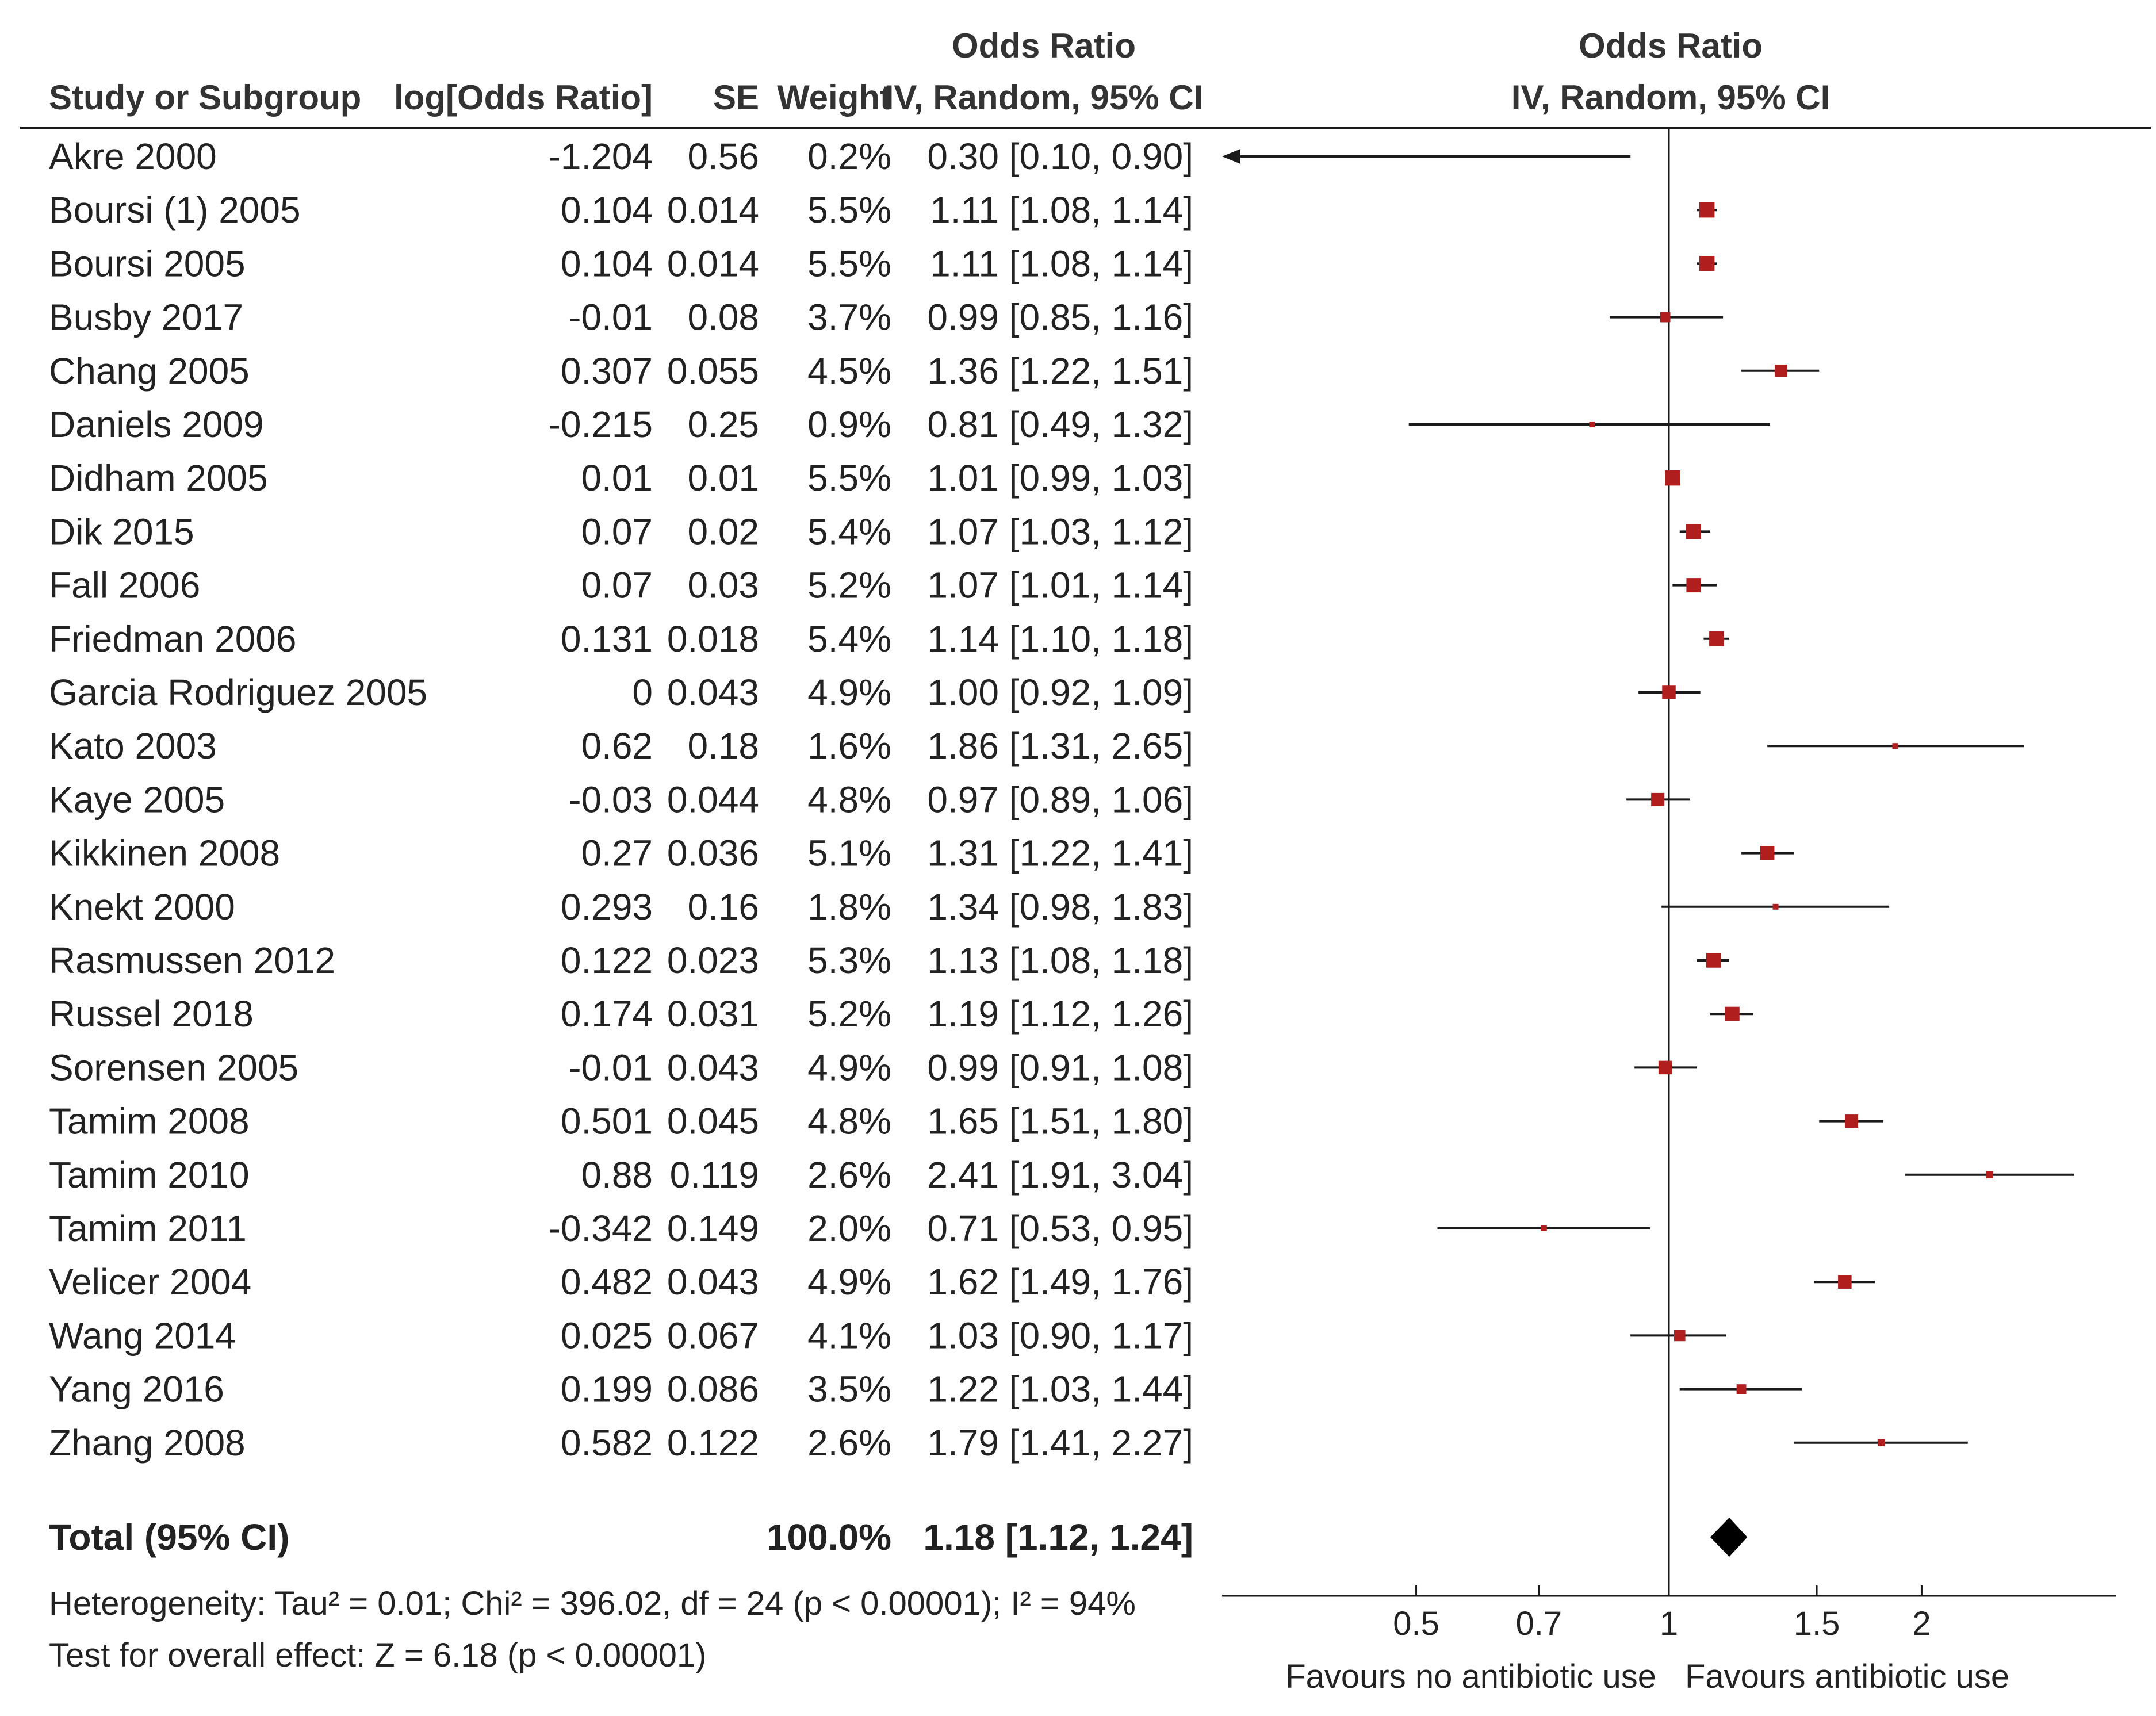 Image resolution: width=2156 pixels, height=1716 pixels. What do you see at coordinates (849, 1390) in the screenshot?
I see `weight-value: 3.5%` at bounding box center [849, 1390].